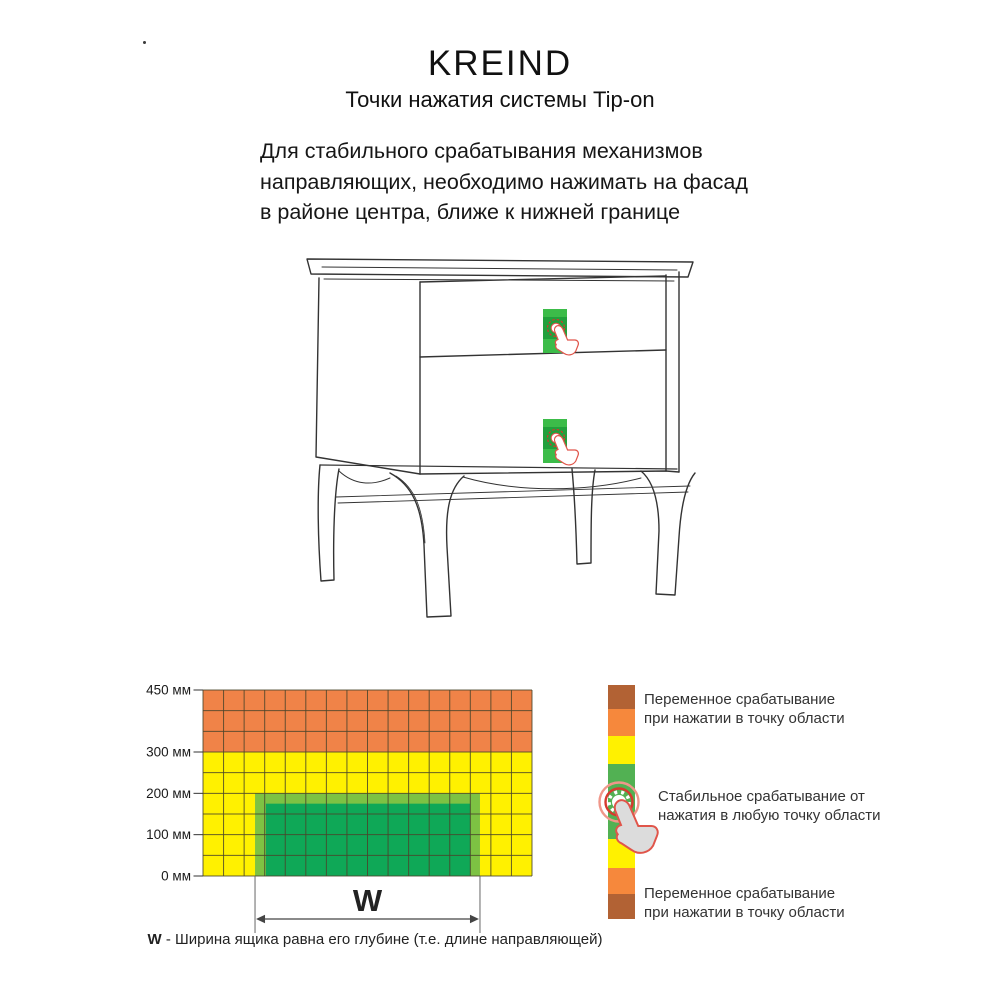 The image size is (1000, 1000). Describe the element at coordinates (543, 279) in the screenshot. I see `drawer-top-edge` at that location.